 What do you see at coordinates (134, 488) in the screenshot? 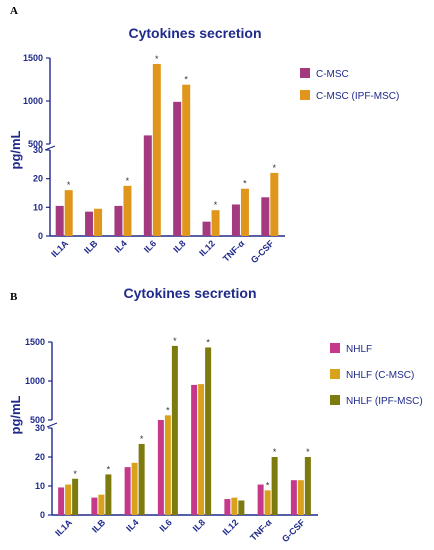
I see `panel-b-bar-il4-nhlf-c-msc` at bounding box center [134, 488].